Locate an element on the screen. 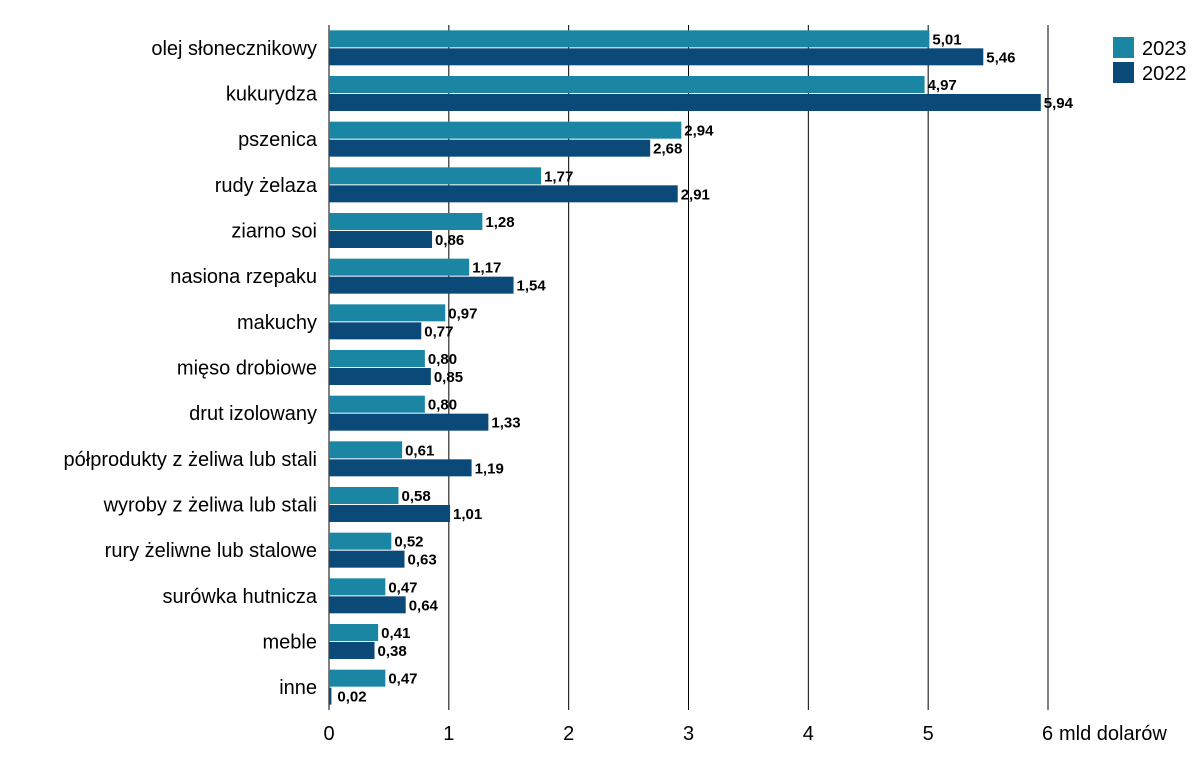 Image resolution: width=1200 pixels, height=760 pixels. value-label-2023: 0,41 is located at coordinates (395, 633).